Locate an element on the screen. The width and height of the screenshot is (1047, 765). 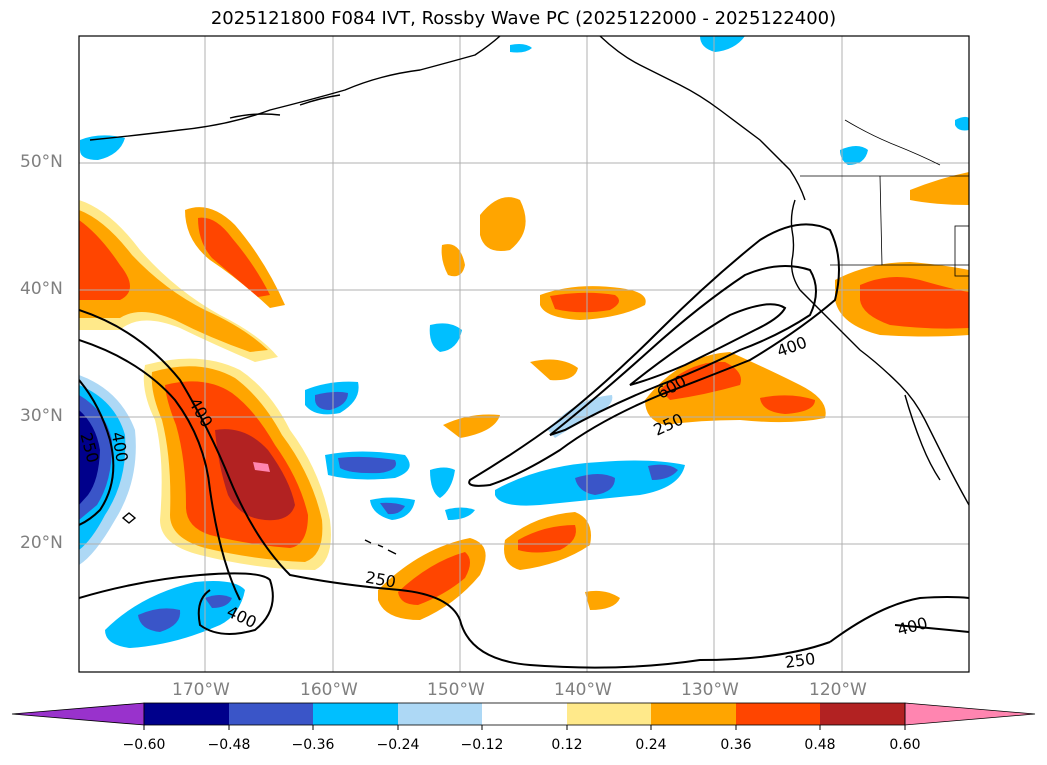
lon-label: 160°W is located at coordinates (329, 690).